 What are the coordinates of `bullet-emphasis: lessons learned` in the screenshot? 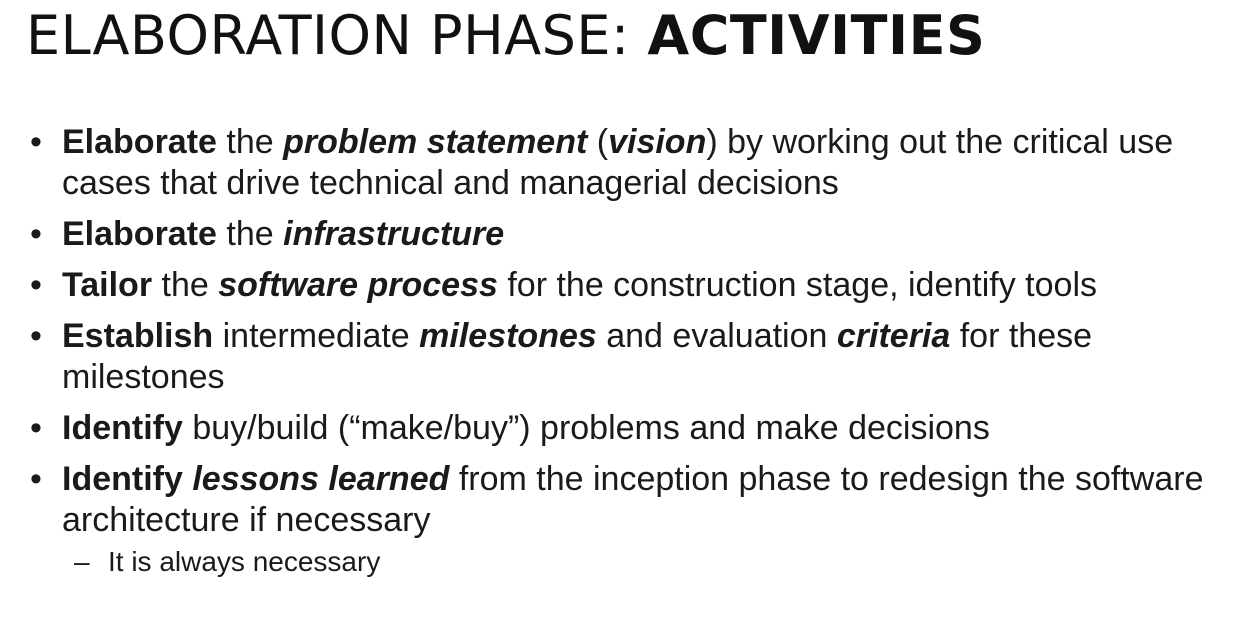 It's located at (321, 479).